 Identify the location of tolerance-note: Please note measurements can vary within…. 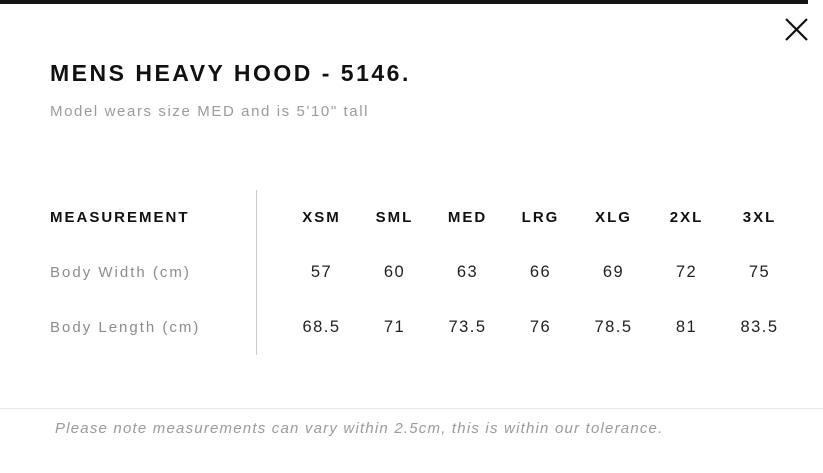
(359, 428).